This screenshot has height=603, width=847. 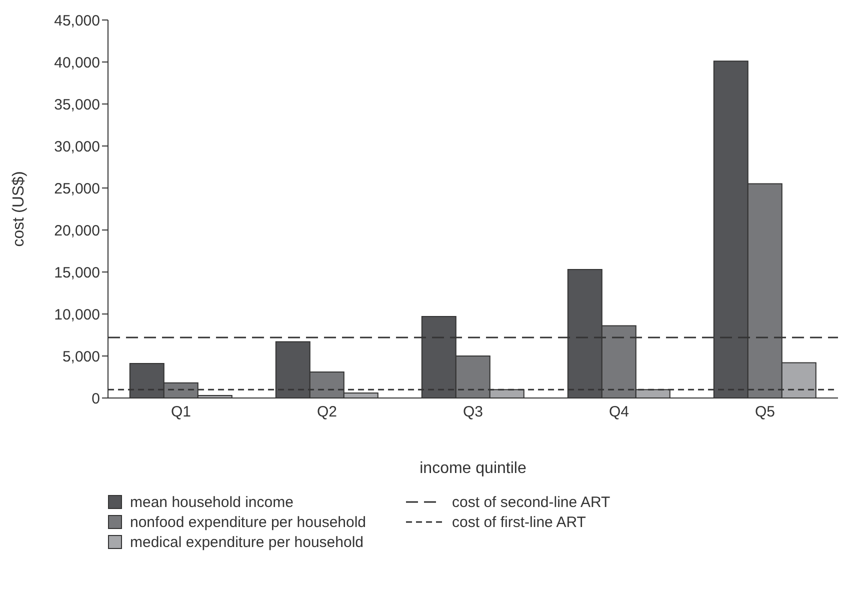 What do you see at coordinates (473, 468) in the screenshot?
I see `x-axis-title: income quintile` at bounding box center [473, 468].